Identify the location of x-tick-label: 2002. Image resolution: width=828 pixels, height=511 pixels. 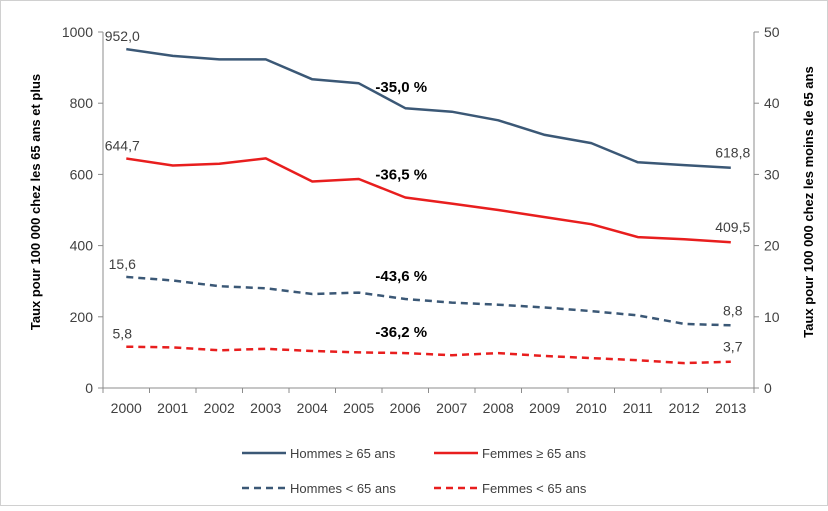
(219, 408).